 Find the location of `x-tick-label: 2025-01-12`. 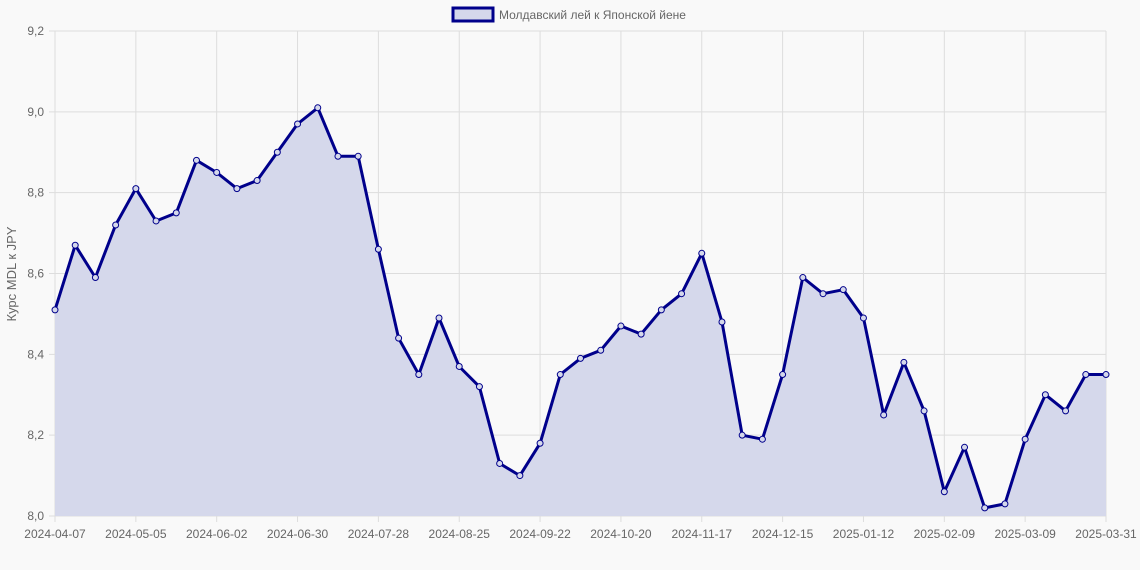

x-tick-label: 2025-01-12 is located at coordinates (864, 534).